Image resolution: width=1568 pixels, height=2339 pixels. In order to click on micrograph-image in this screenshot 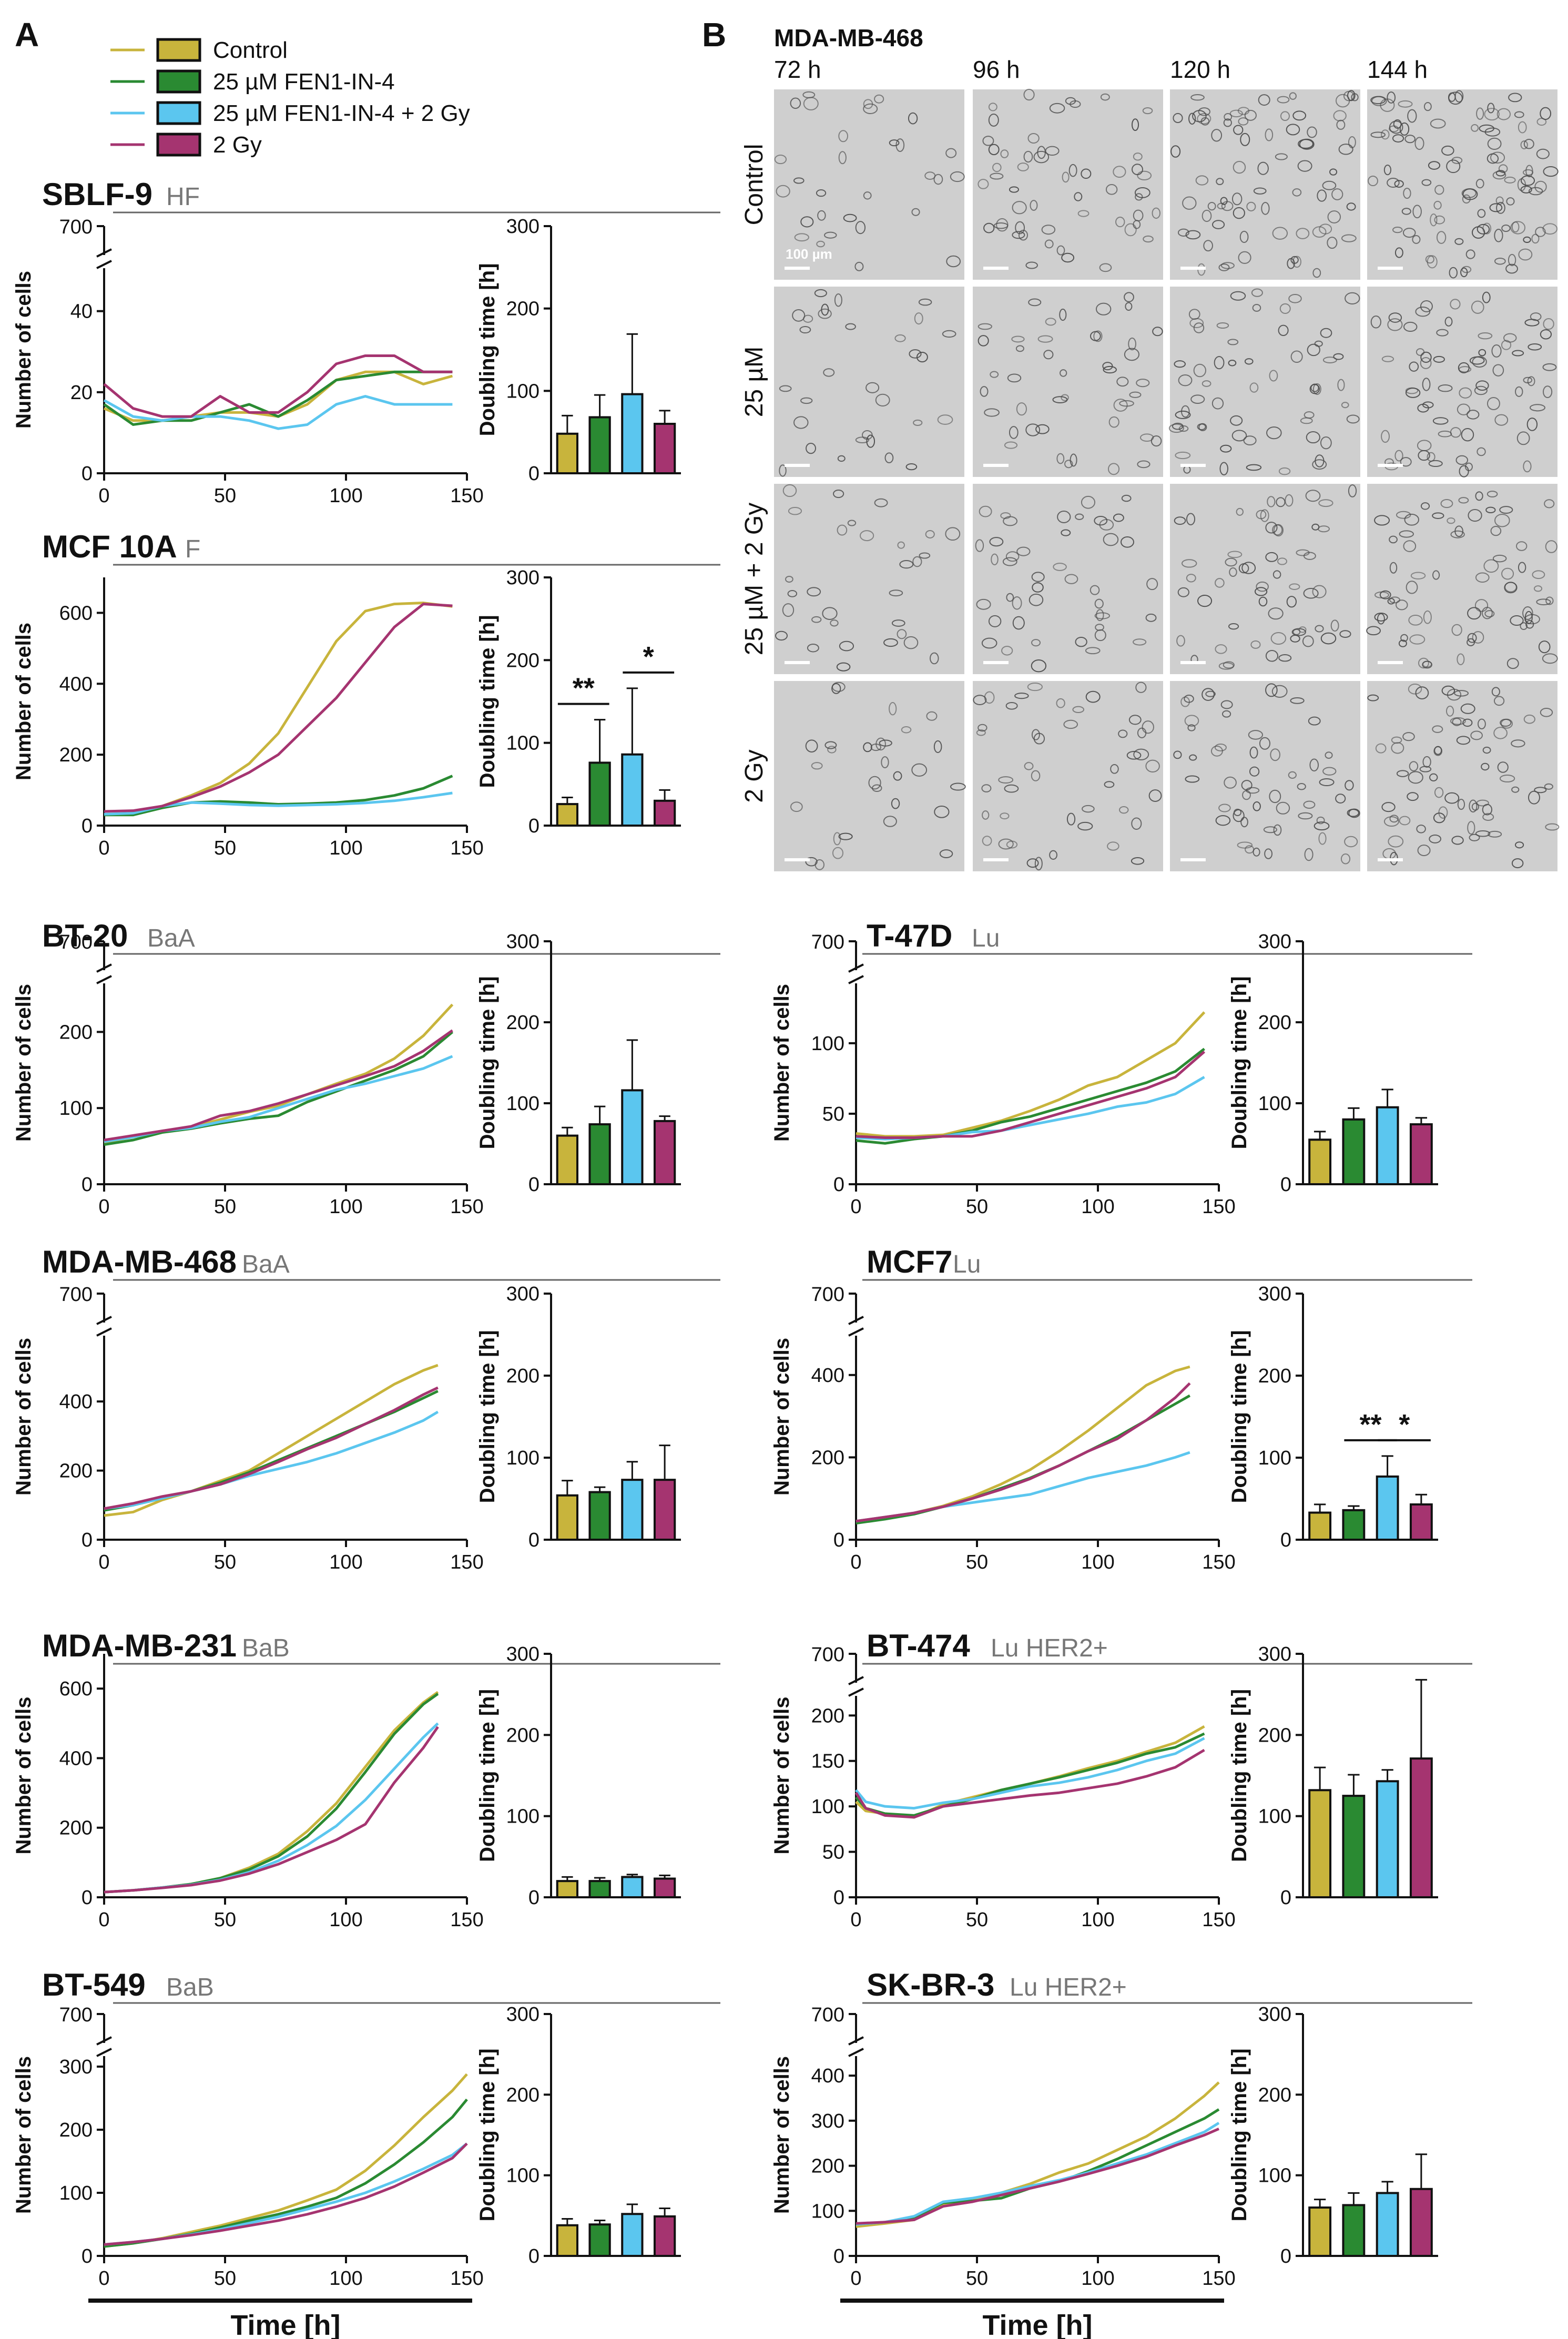, I will do `click(1068, 579)`.